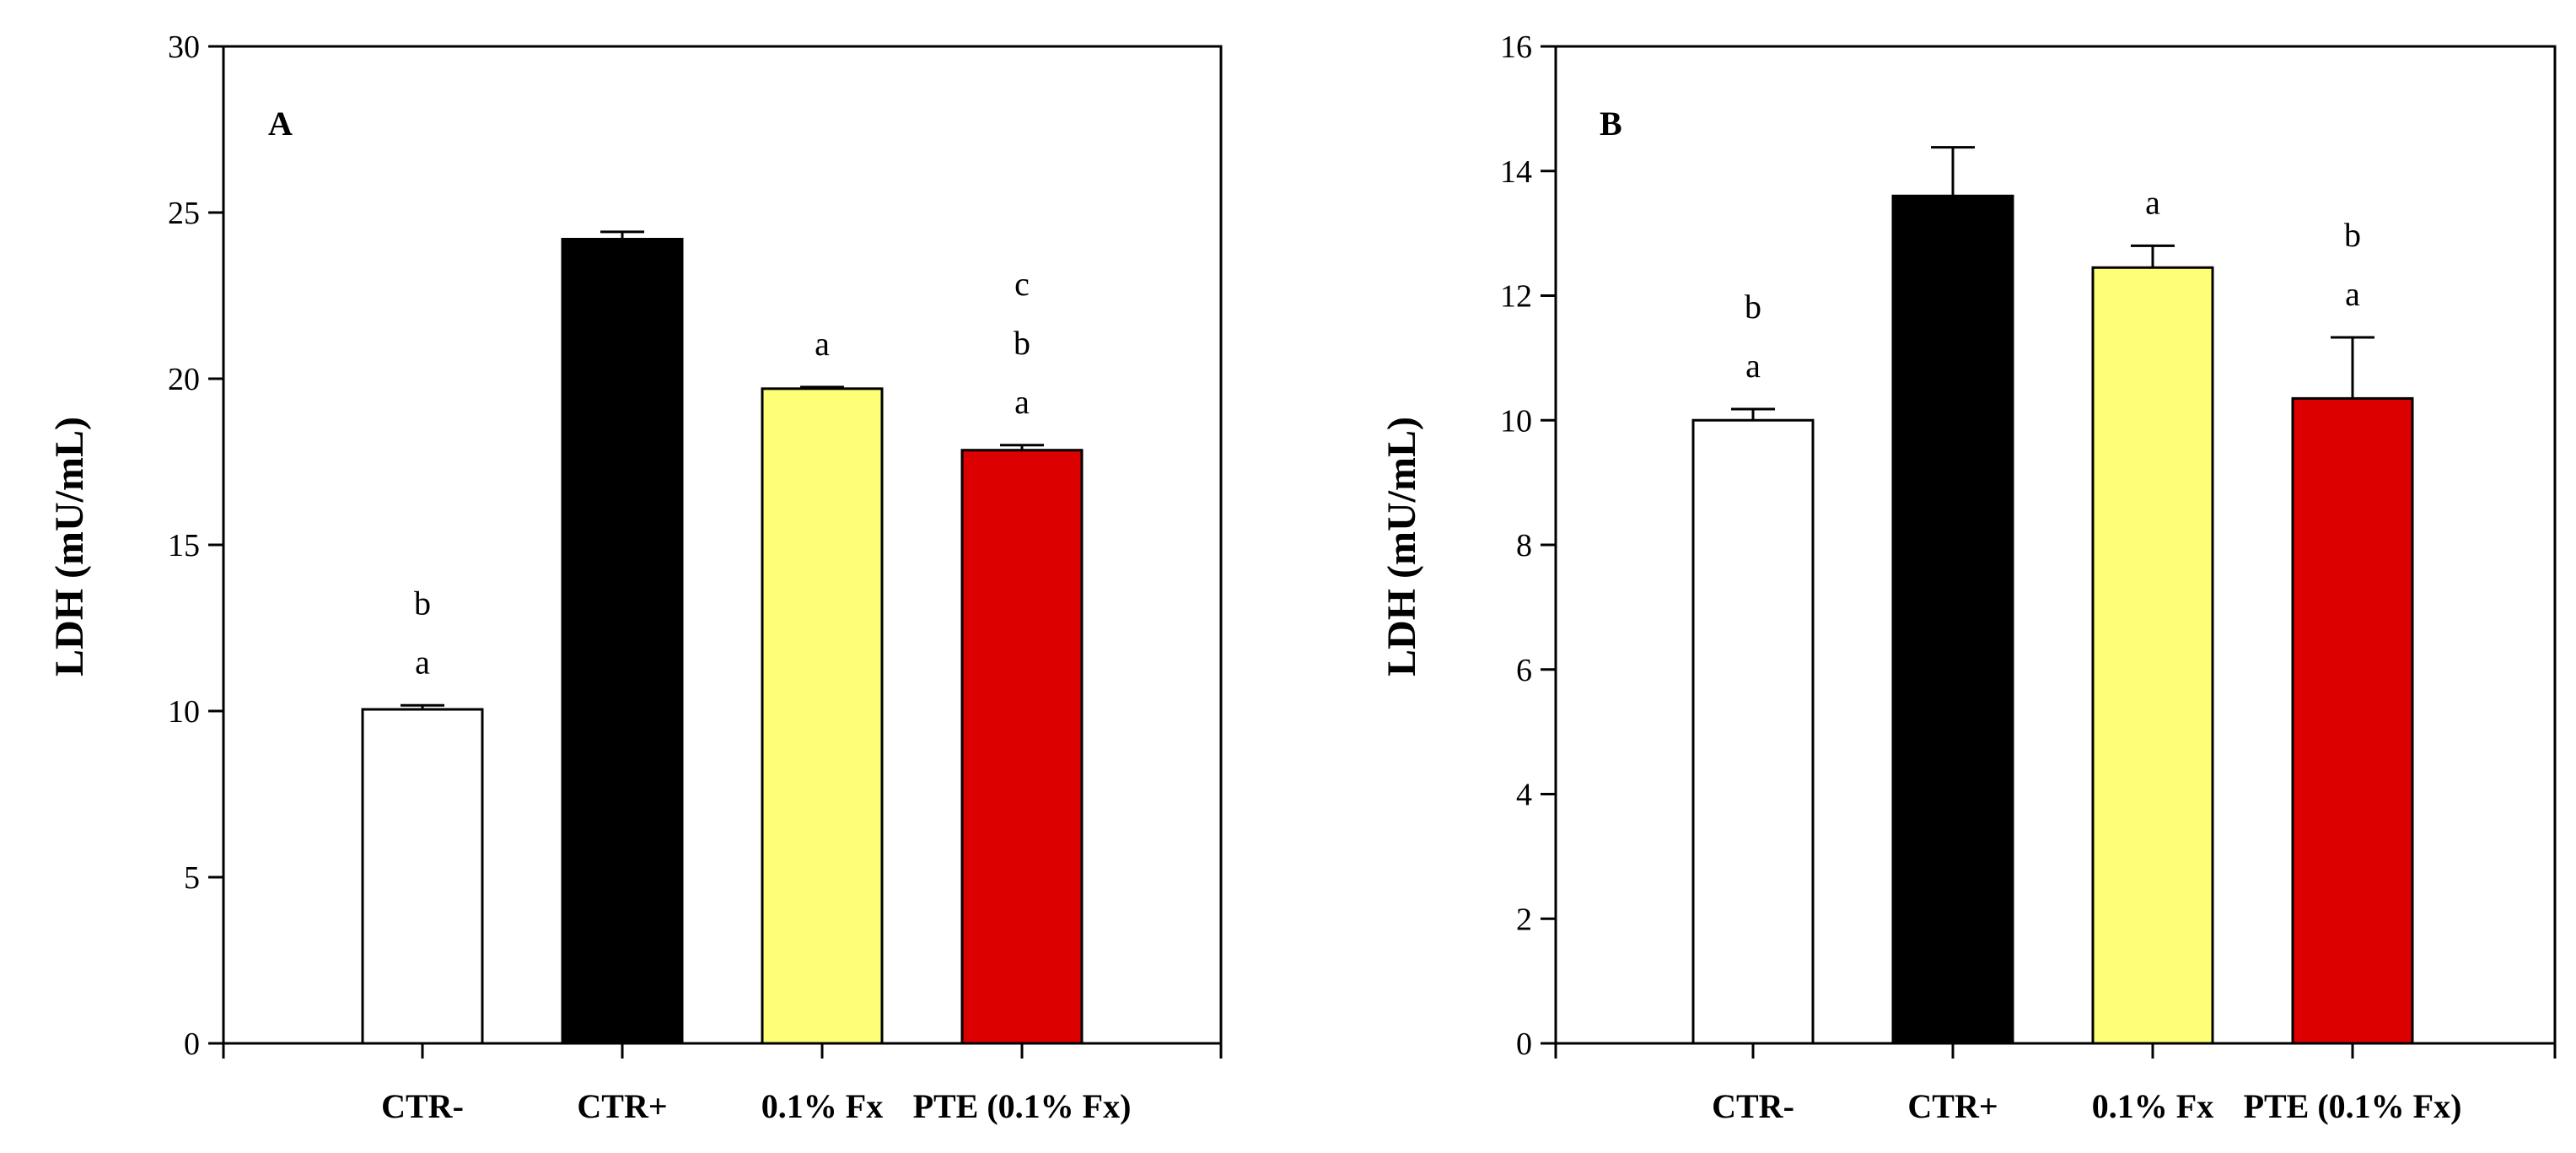 This screenshot has width=2576, height=1153. Describe the element at coordinates (1524, 545) in the screenshot. I see `y-tick-label: 8` at that location.